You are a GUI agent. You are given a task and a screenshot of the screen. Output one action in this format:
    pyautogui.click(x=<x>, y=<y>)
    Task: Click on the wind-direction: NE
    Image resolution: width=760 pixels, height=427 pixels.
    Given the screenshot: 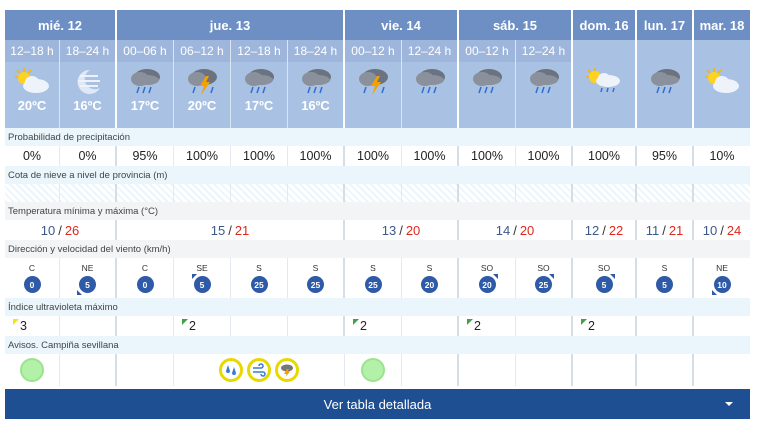 What is the action you would take?
    pyautogui.click(x=722, y=268)
    